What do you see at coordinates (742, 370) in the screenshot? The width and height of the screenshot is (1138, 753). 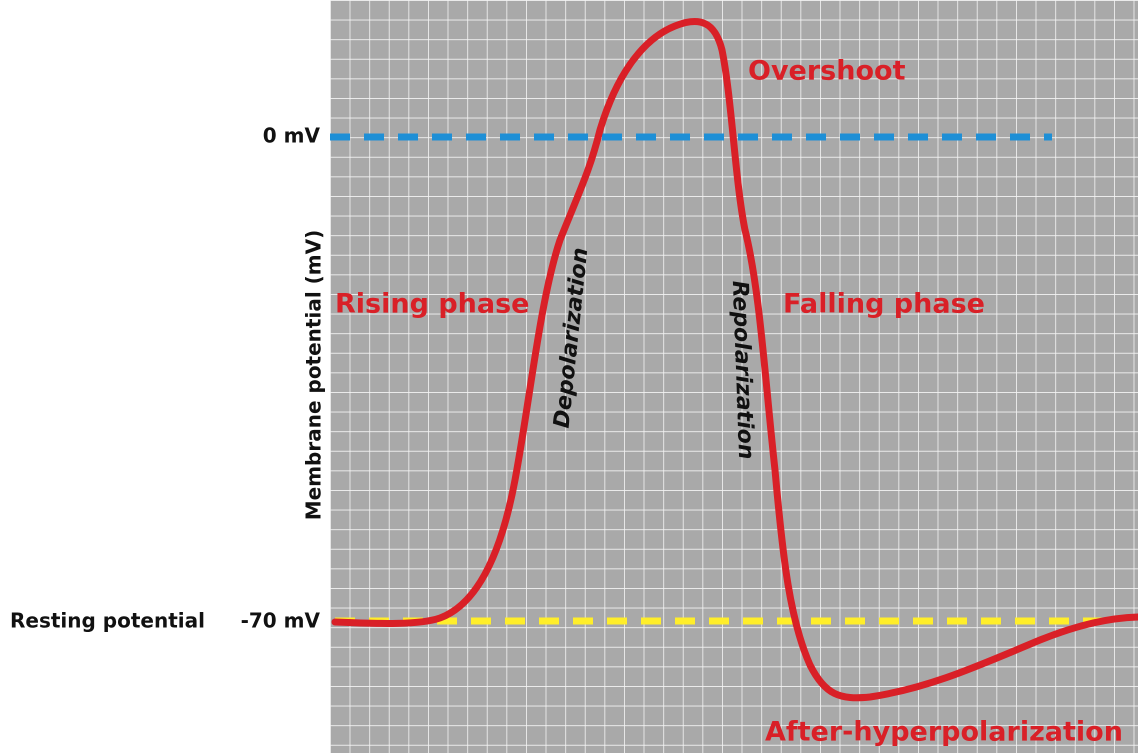 I see `repolarization-label: Repolarization` at bounding box center [742, 370].